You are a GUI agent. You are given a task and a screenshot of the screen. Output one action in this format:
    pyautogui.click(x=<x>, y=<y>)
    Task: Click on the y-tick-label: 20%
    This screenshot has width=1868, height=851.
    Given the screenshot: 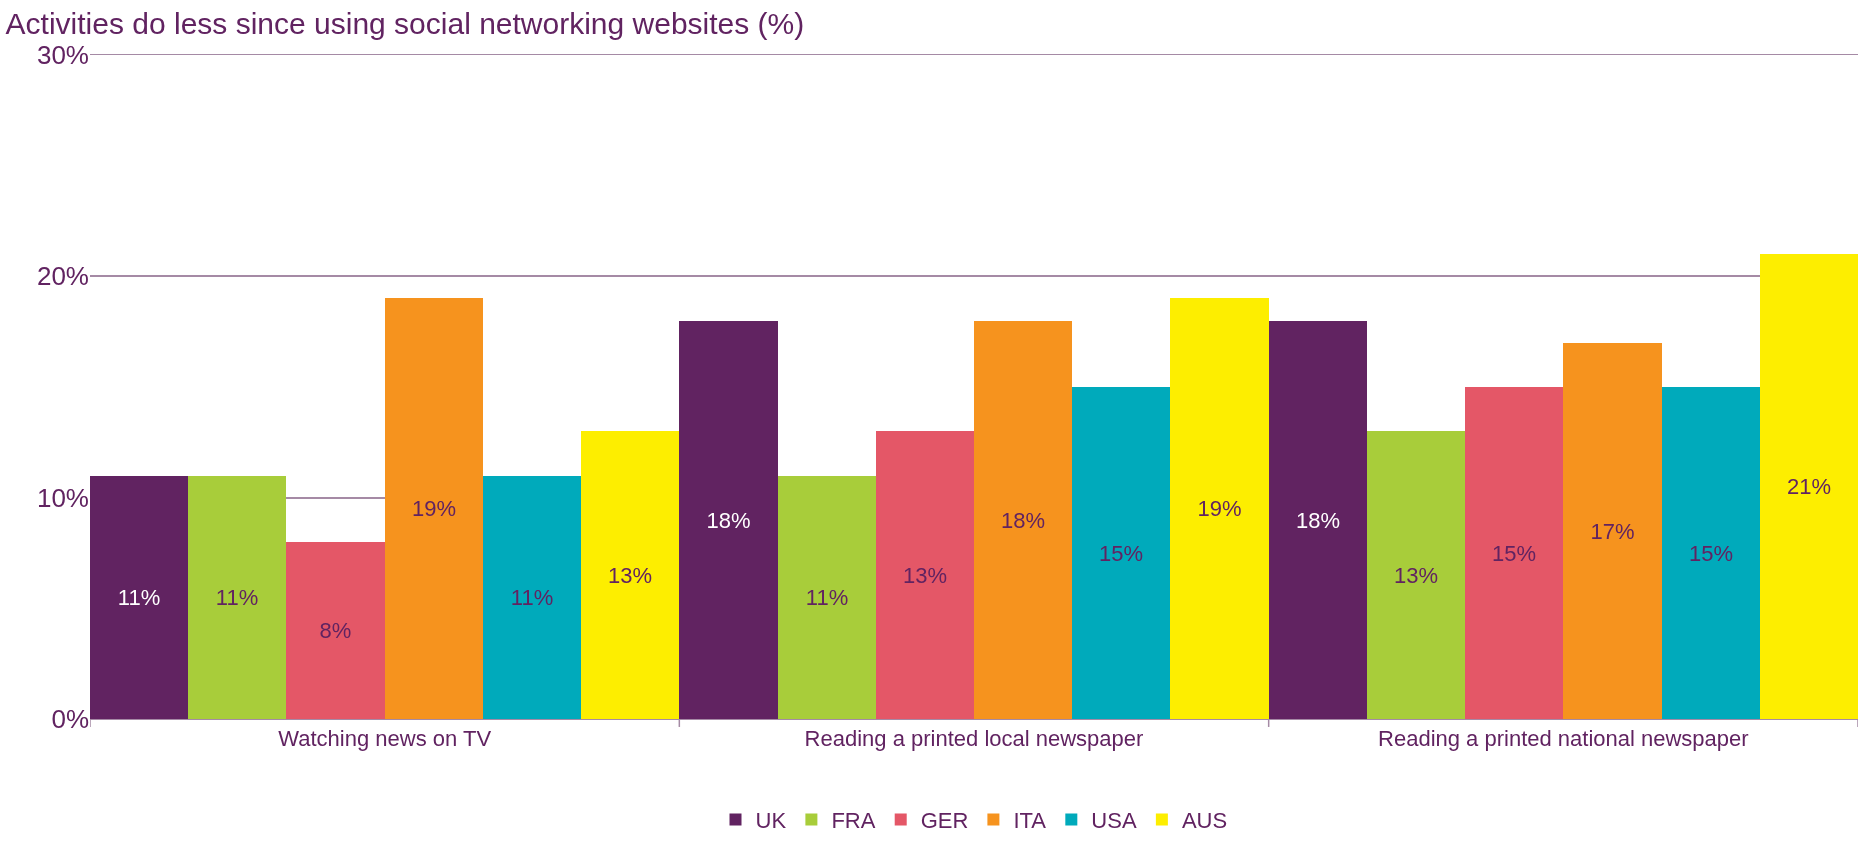 What is the action you would take?
    pyautogui.click(x=62, y=276)
    